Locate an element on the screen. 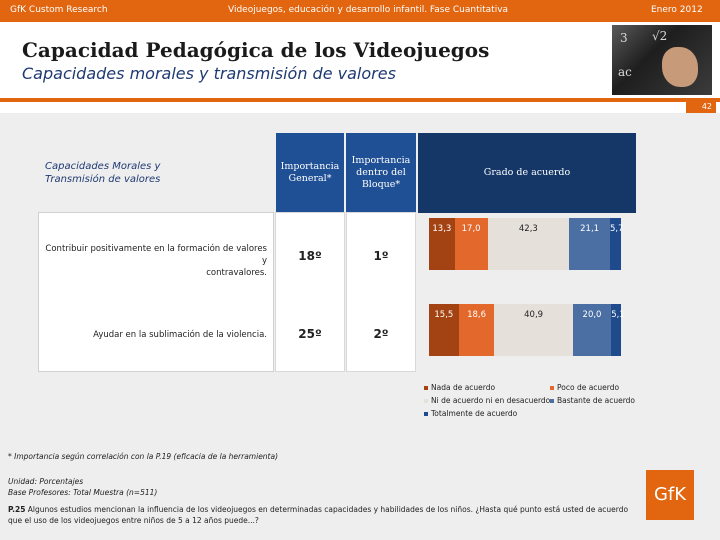  importance-block-column: 1º 2º is located at coordinates (381, 292).